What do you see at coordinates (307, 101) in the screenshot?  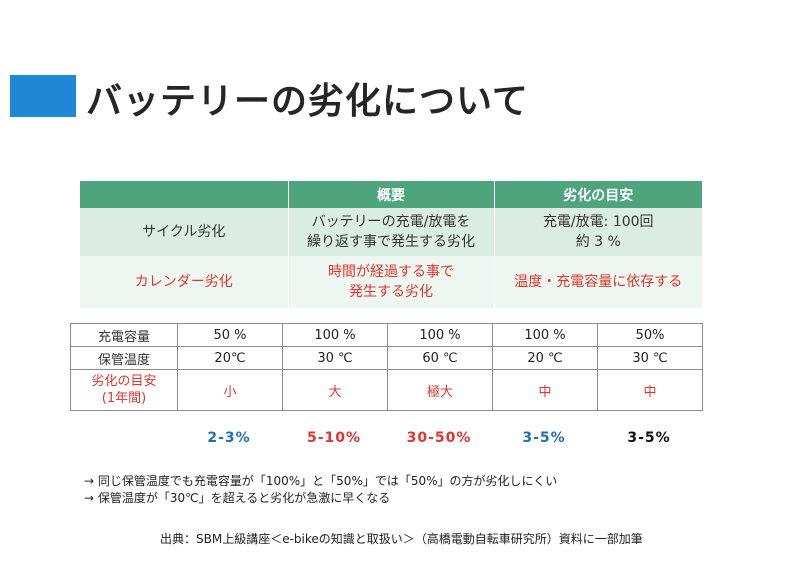 I see `page-title: バッテリーの劣化について` at bounding box center [307, 101].